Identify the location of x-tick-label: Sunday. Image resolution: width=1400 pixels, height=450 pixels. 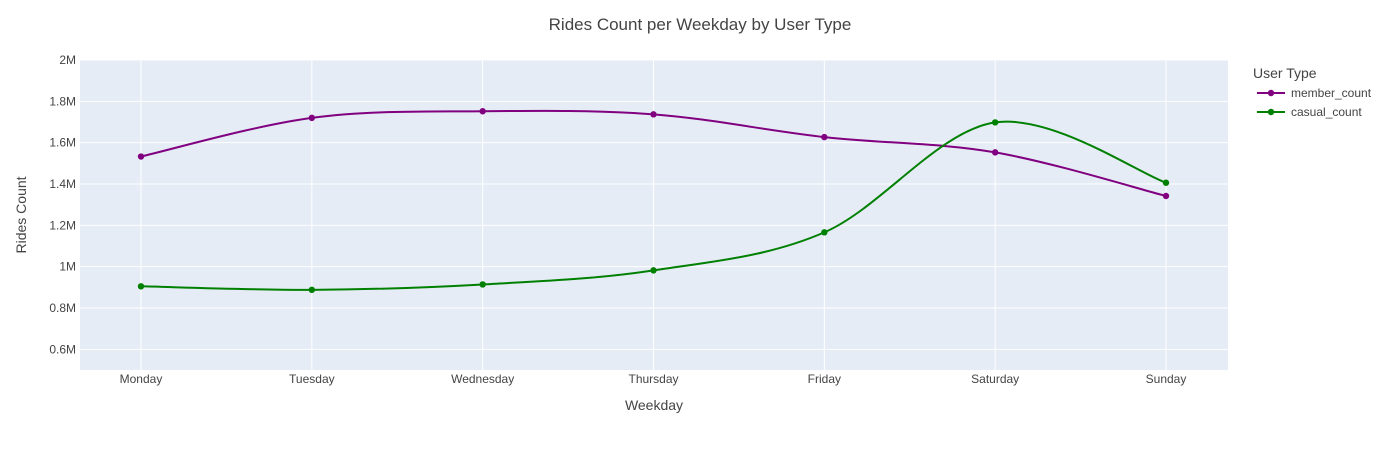
(1166, 379).